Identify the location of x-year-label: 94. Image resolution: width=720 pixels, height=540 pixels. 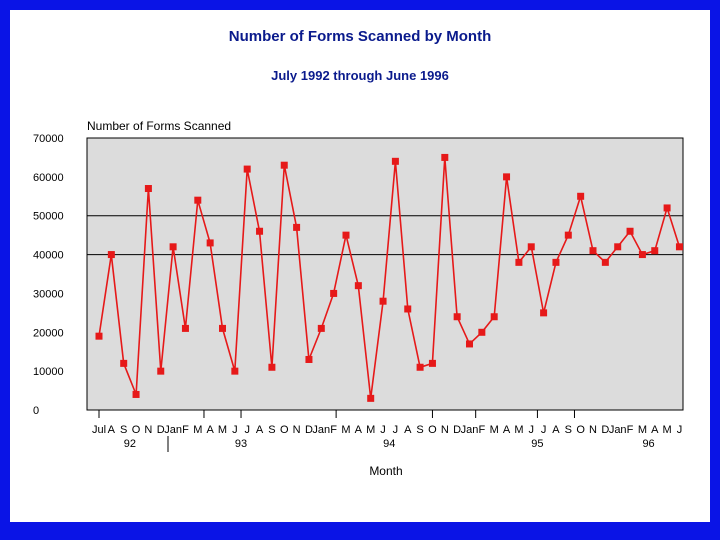
(389, 444).